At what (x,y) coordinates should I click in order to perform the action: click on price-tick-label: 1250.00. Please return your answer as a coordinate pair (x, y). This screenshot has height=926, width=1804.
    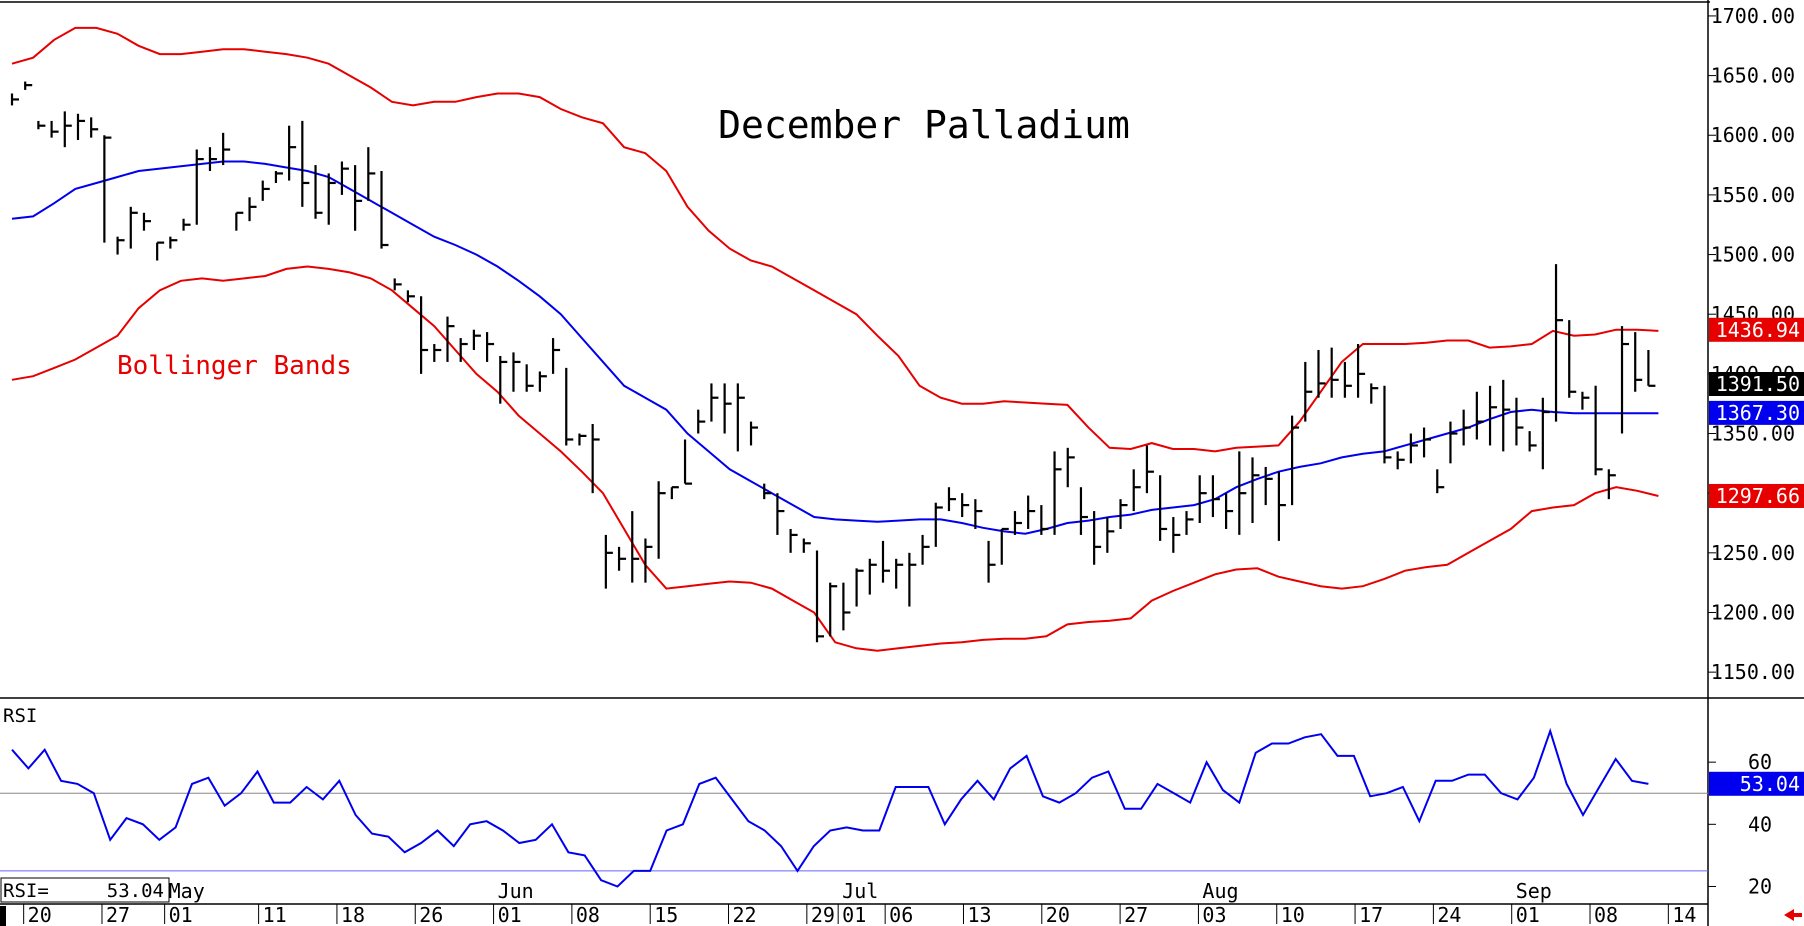
    Looking at the image, I should click on (1753, 553).